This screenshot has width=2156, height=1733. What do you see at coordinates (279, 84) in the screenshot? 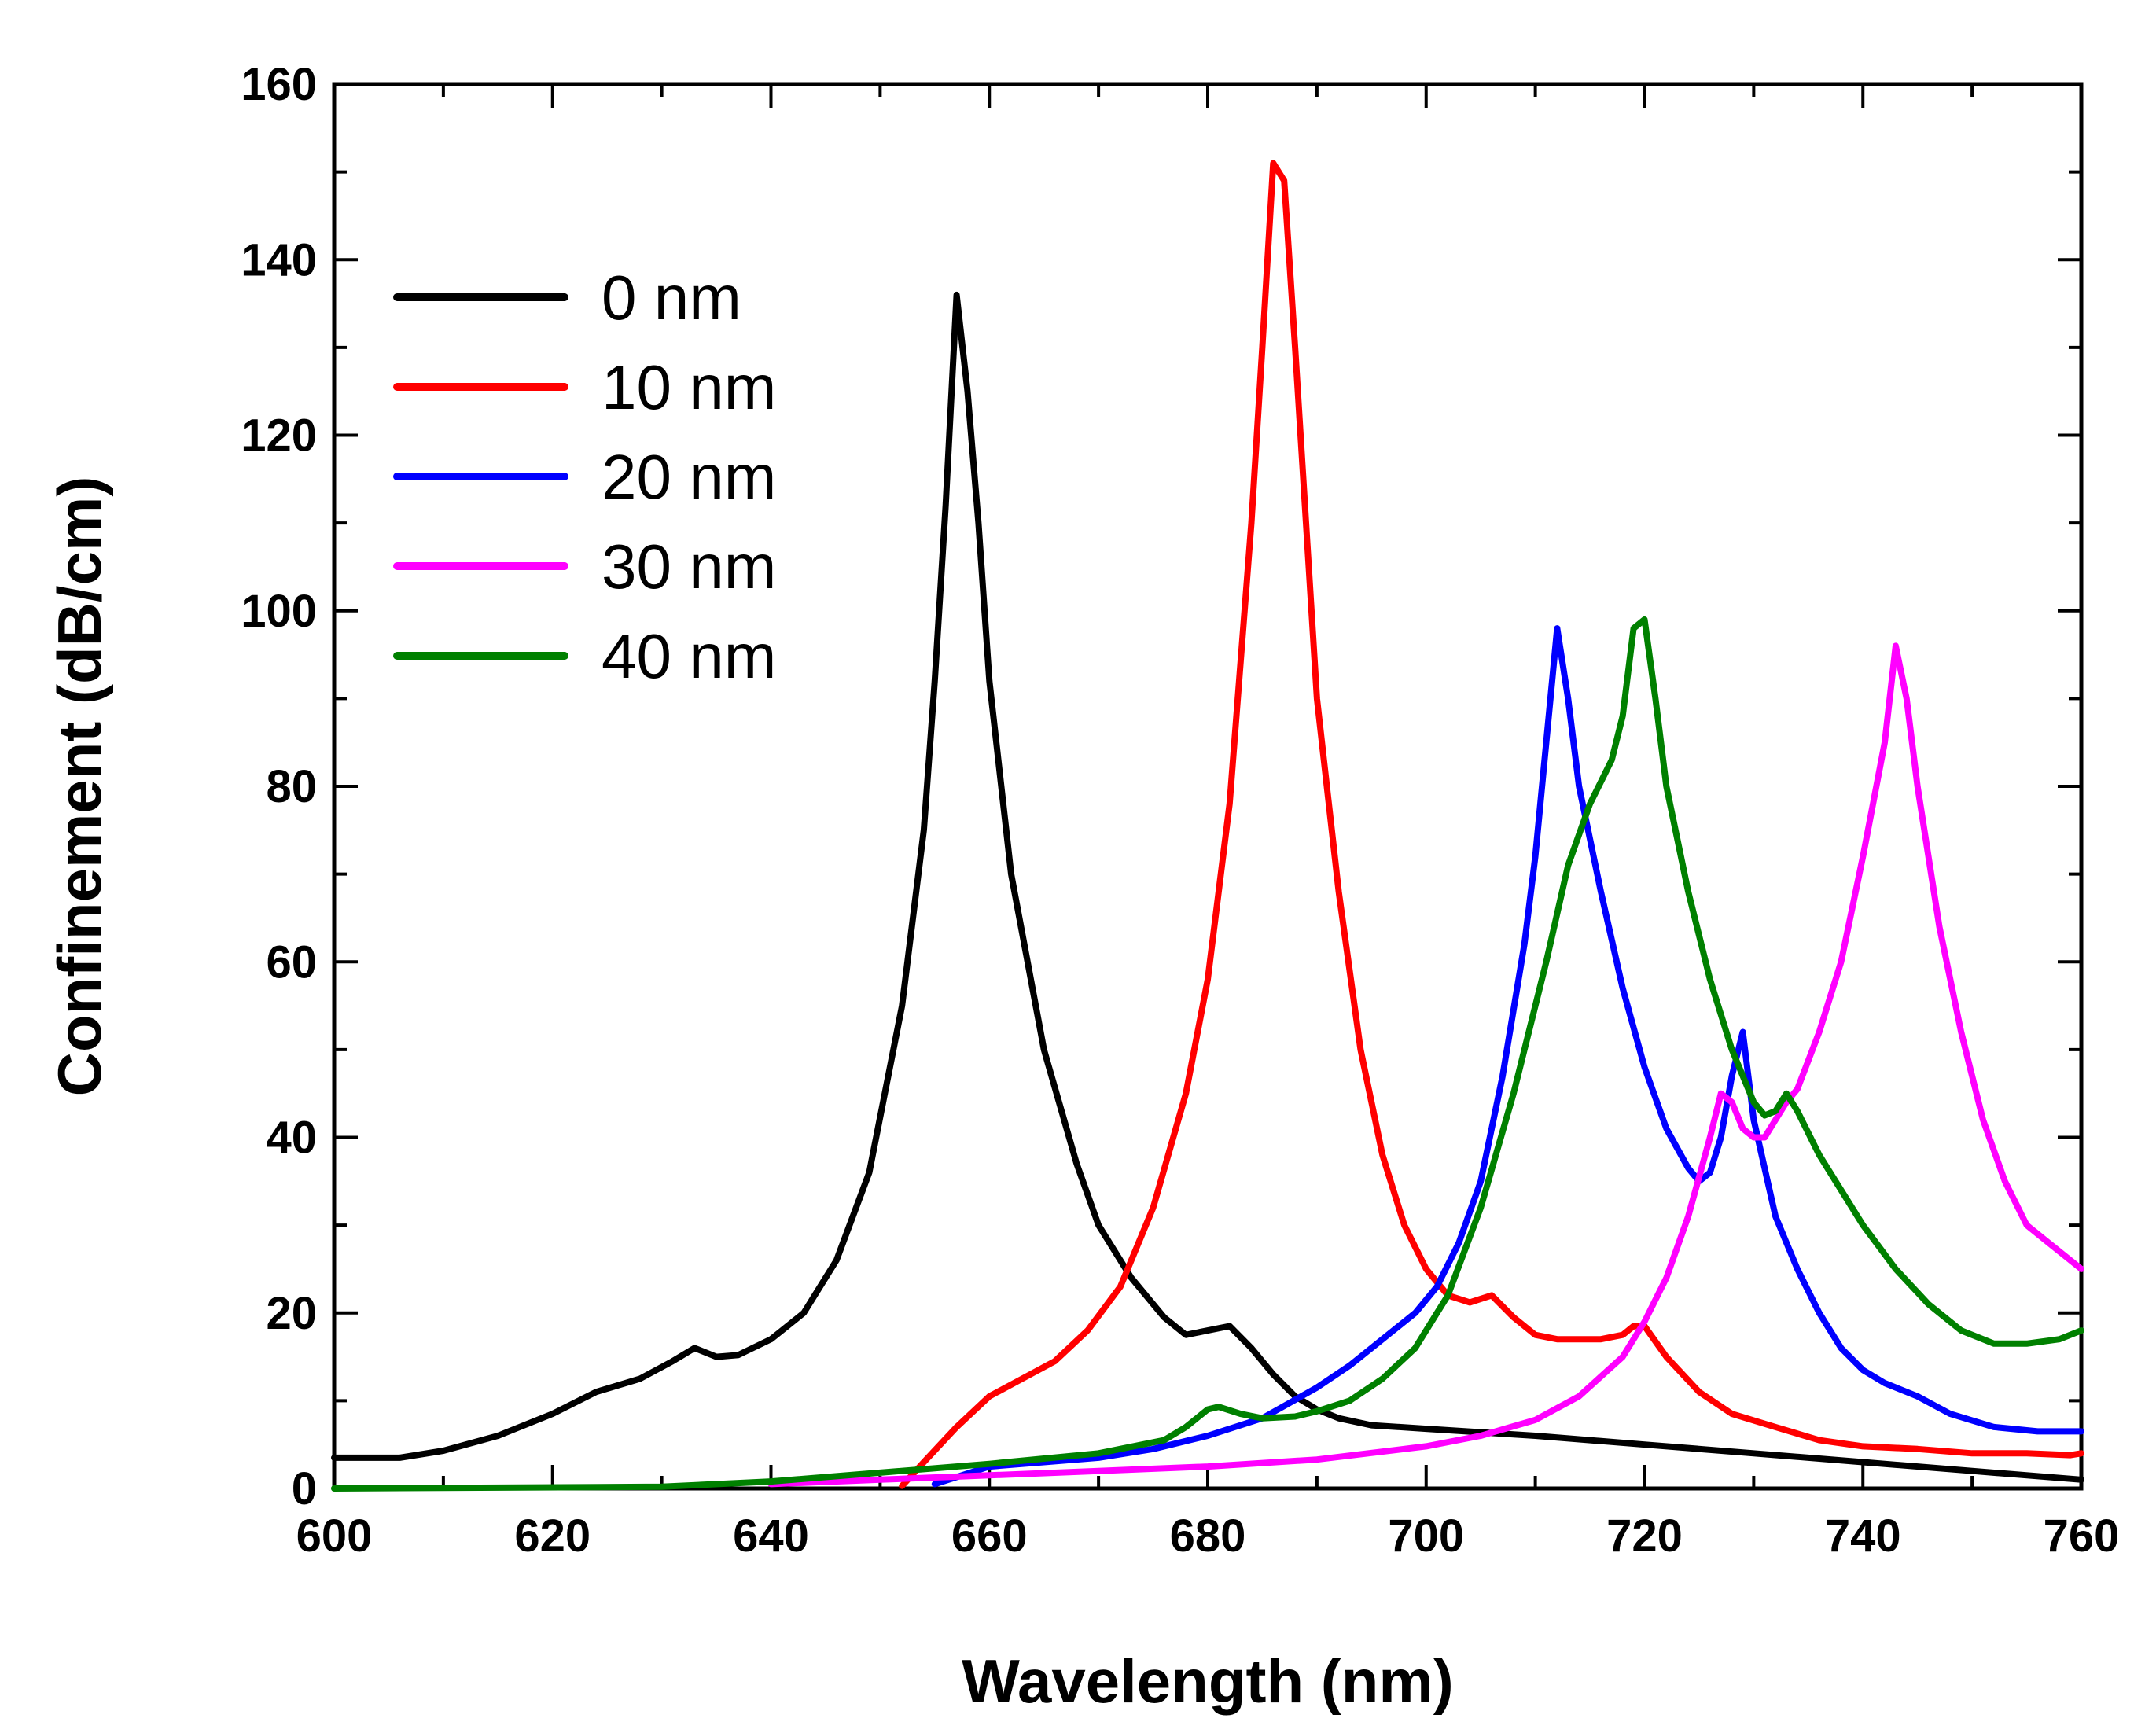
I see `y-tick-label: 160` at bounding box center [279, 84].